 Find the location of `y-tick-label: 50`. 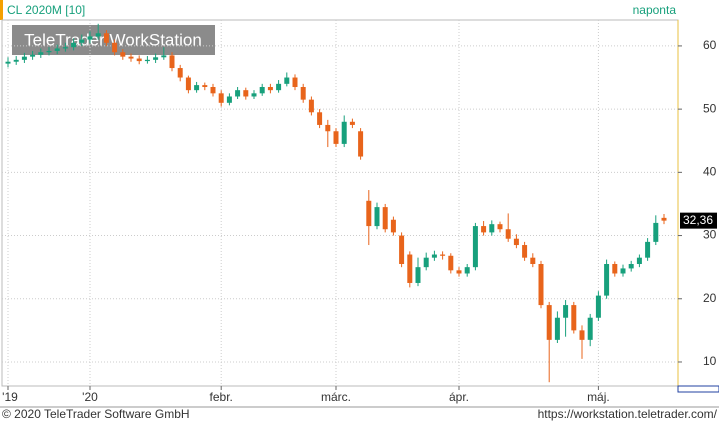

y-tick-label: 50 is located at coordinates (710, 108).